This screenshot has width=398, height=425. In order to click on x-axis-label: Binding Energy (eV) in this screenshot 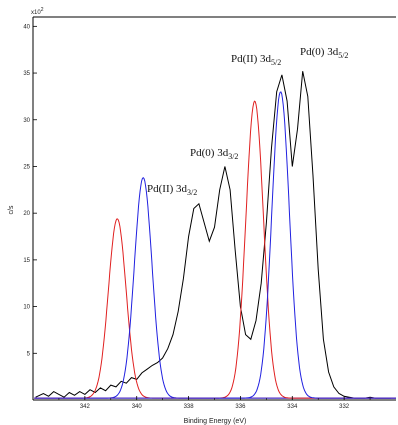, I will do `click(215, 421)`.